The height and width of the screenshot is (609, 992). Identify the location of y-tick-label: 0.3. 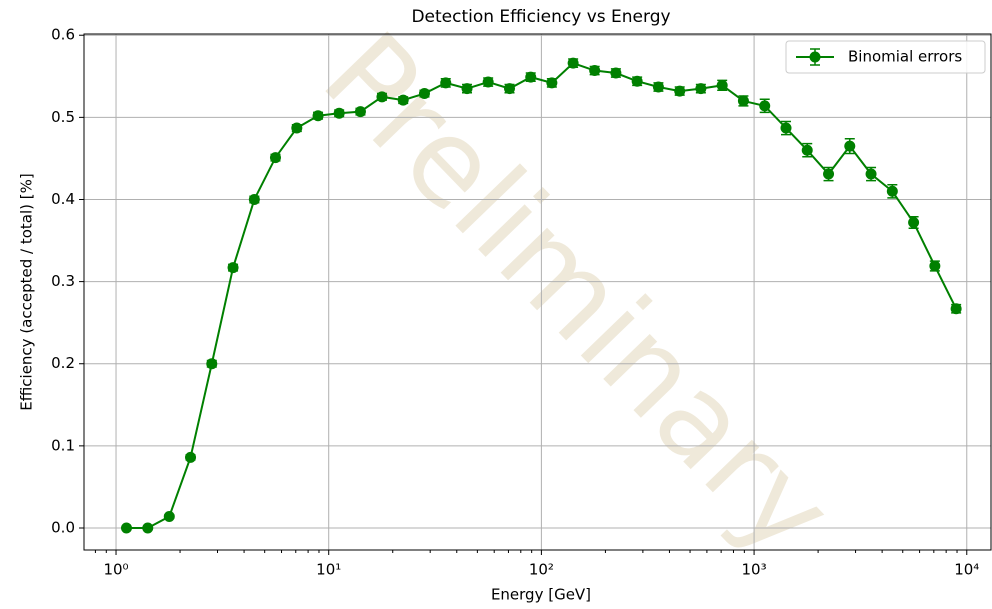
(63, 281).